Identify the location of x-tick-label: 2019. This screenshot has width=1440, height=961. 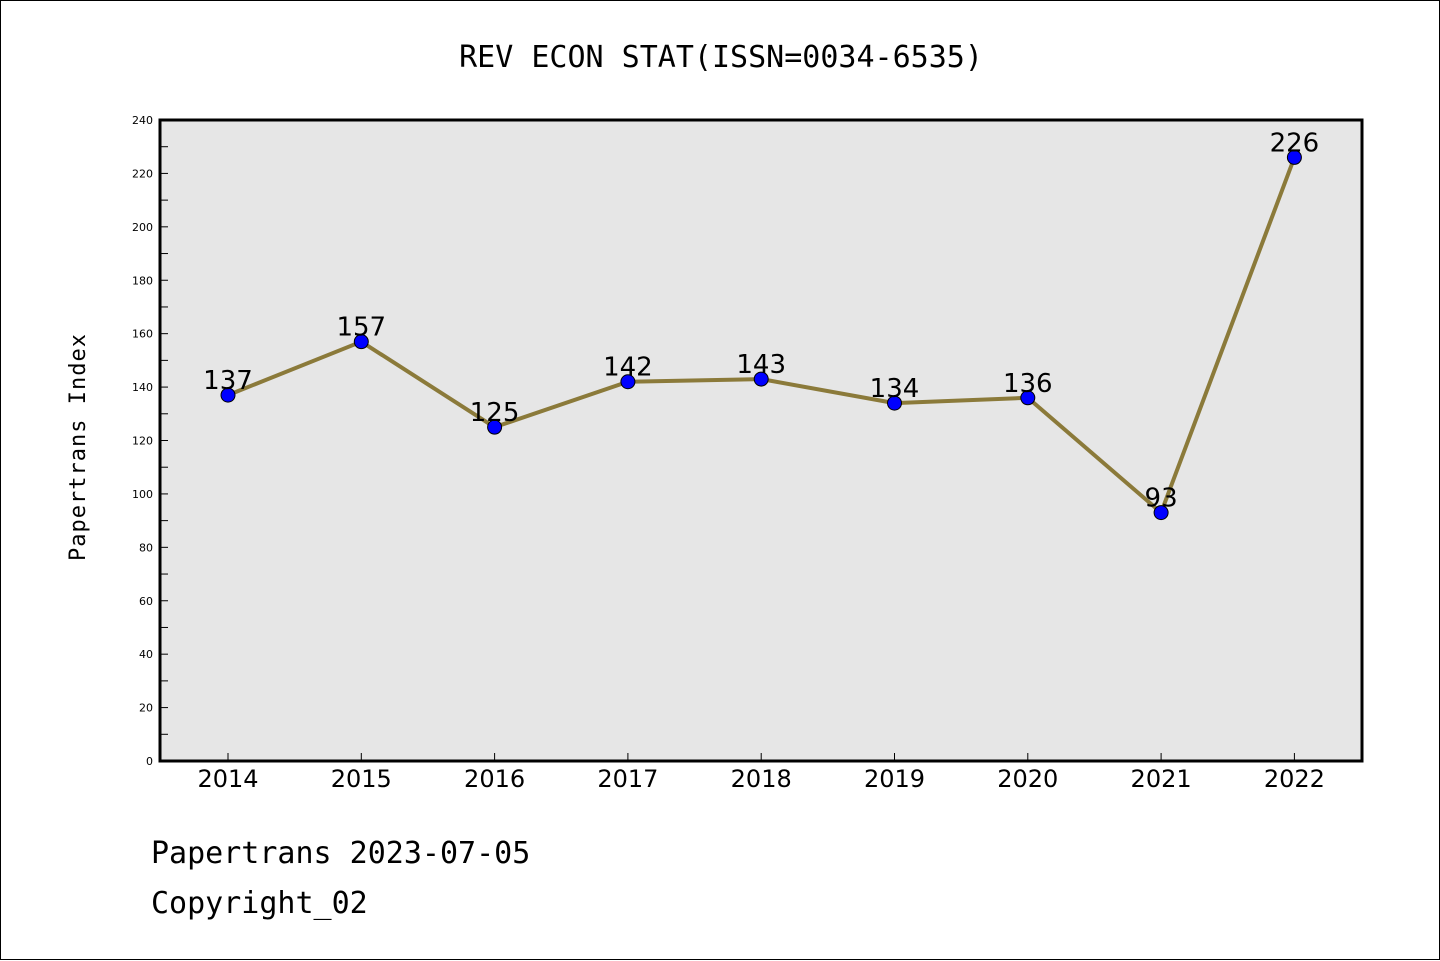
(894, 779).